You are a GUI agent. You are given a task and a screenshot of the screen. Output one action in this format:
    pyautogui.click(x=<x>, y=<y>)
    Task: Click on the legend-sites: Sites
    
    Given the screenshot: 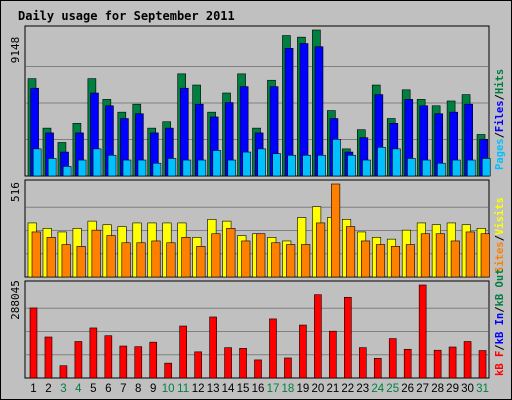 What is the action you would take?
    pyautogui.click(x=500, y=257)
    